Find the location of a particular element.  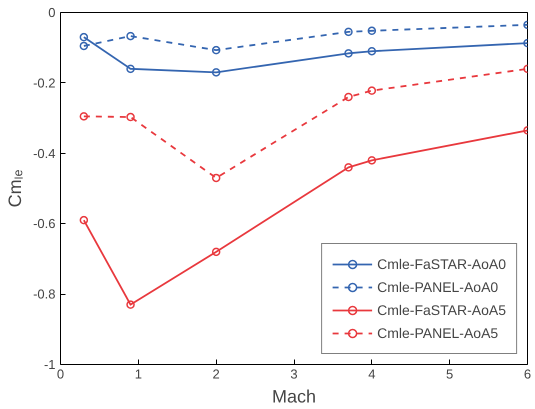

legend-label: Cmle-PANEL-AoA5 is located at coordinates (437, 333).